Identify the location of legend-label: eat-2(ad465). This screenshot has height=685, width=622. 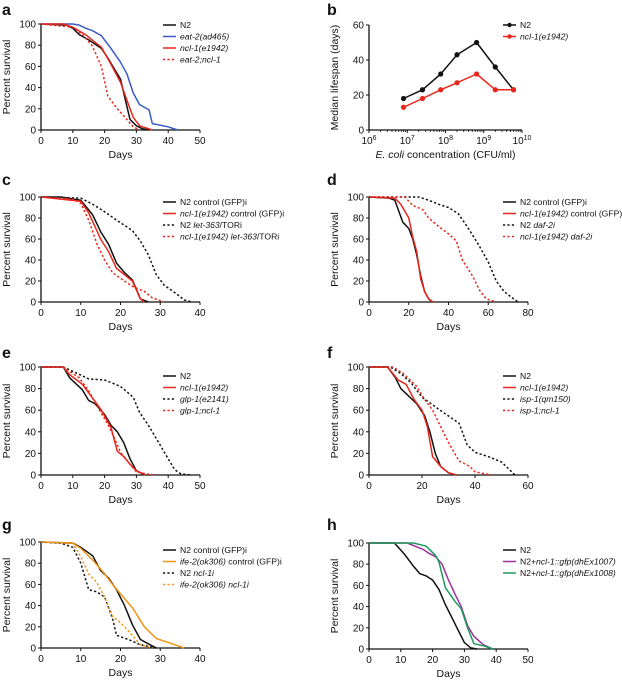
(204, 37).